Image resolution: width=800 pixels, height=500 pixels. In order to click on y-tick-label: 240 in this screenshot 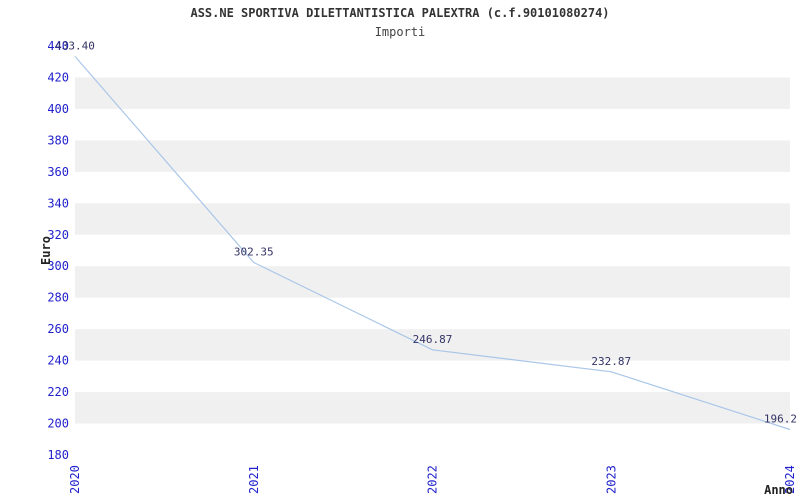, I will do `click(58, 361)`.